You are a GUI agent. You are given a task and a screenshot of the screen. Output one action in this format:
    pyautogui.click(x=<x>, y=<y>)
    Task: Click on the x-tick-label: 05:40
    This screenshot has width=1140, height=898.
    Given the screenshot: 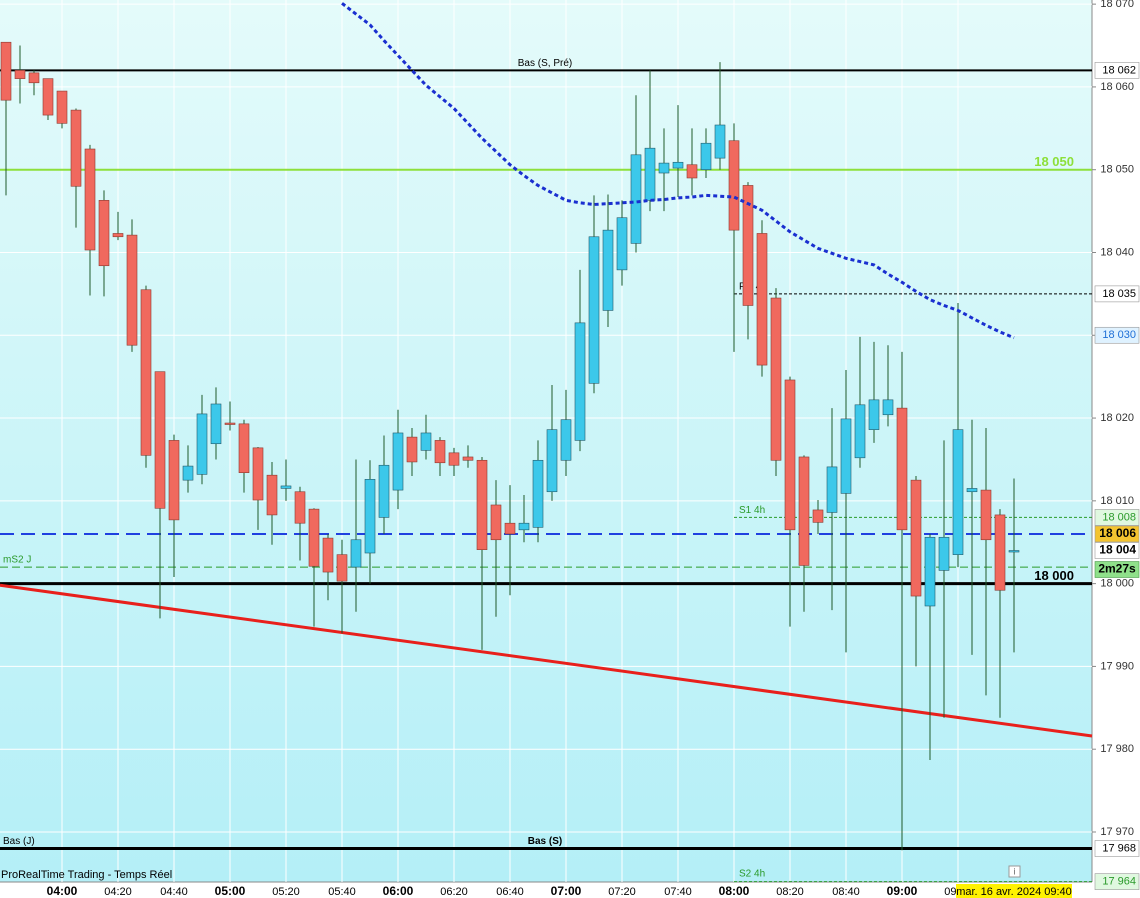 What is the action you would take?
    pyautogui.click(x=342, y=892)
    